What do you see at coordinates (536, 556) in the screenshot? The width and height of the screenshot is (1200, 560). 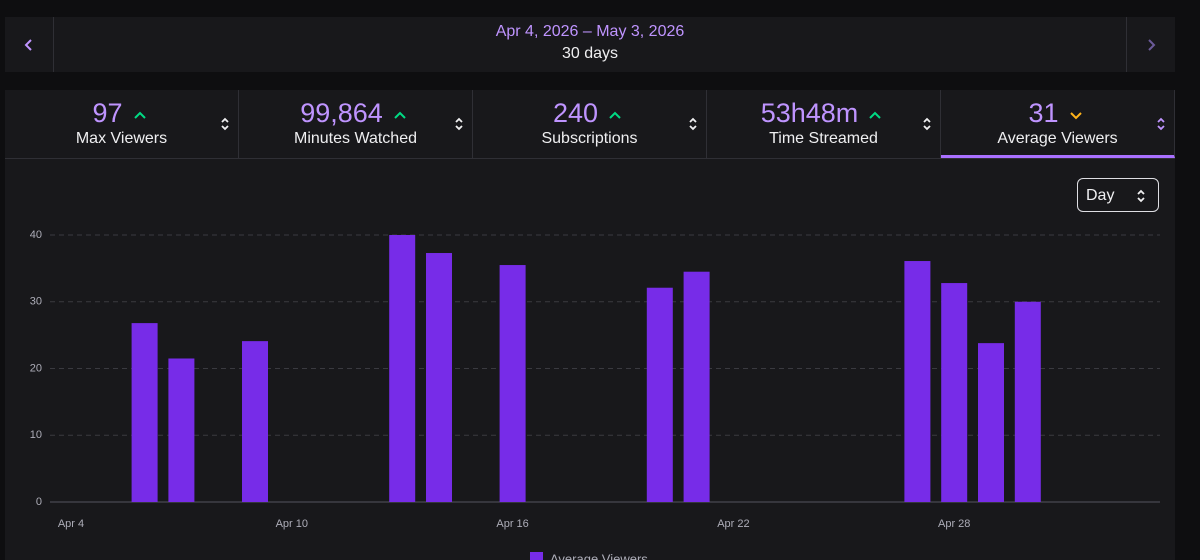 I see `legend-swatch` at bounding box center [536, 556].